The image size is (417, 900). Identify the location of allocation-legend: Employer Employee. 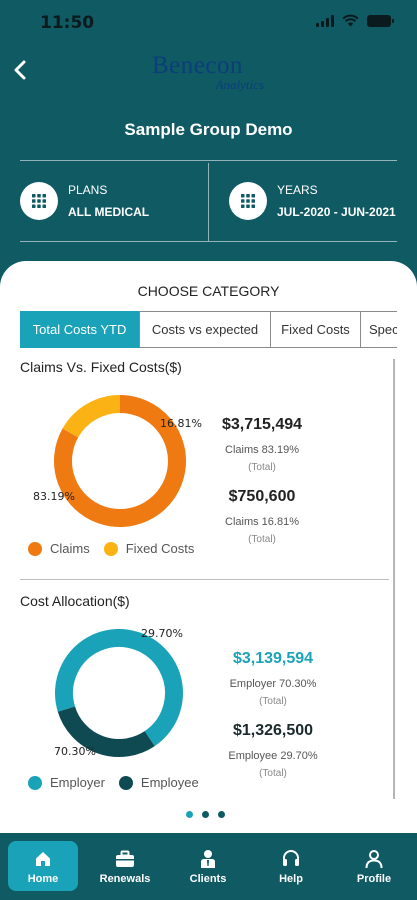
(120, 782).